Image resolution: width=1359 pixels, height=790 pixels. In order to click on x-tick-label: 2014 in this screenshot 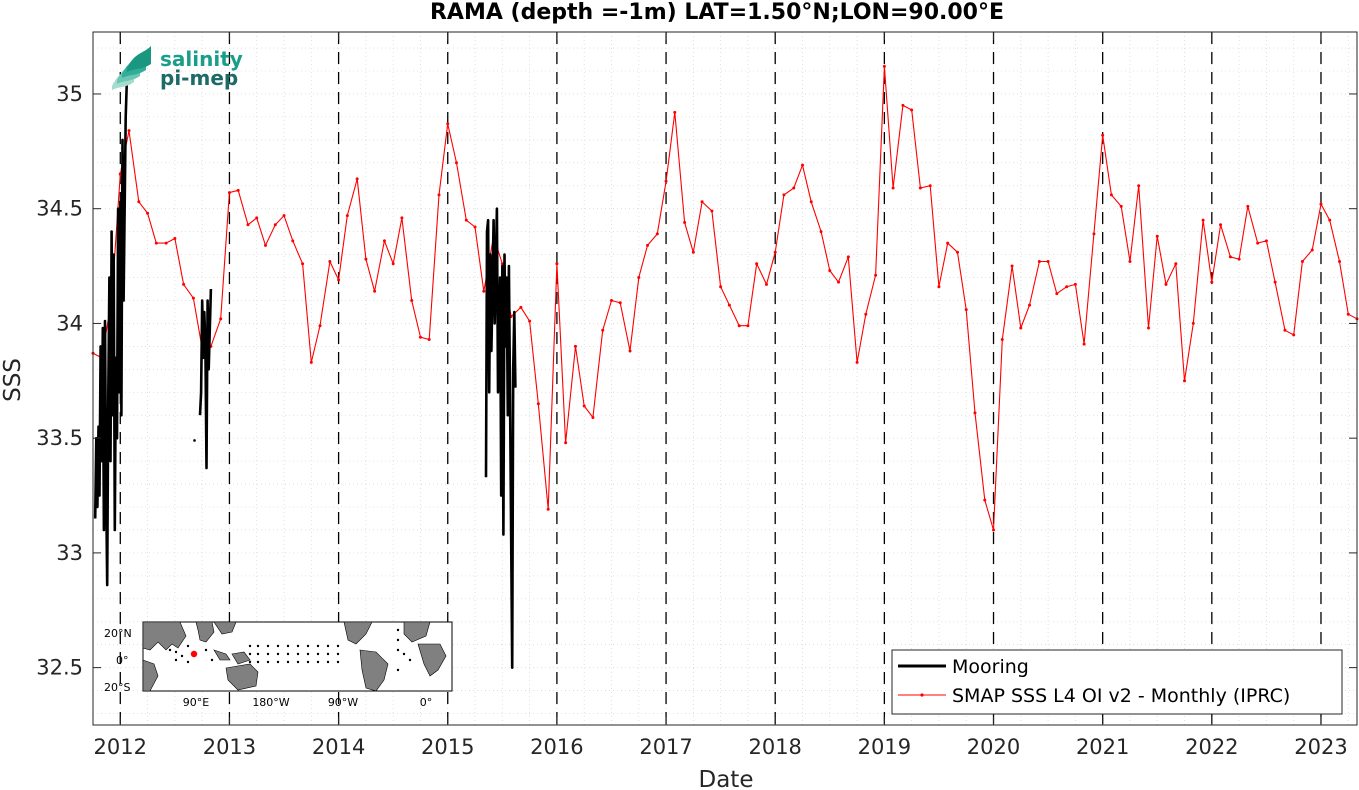, I will do `click(338, 747)`.